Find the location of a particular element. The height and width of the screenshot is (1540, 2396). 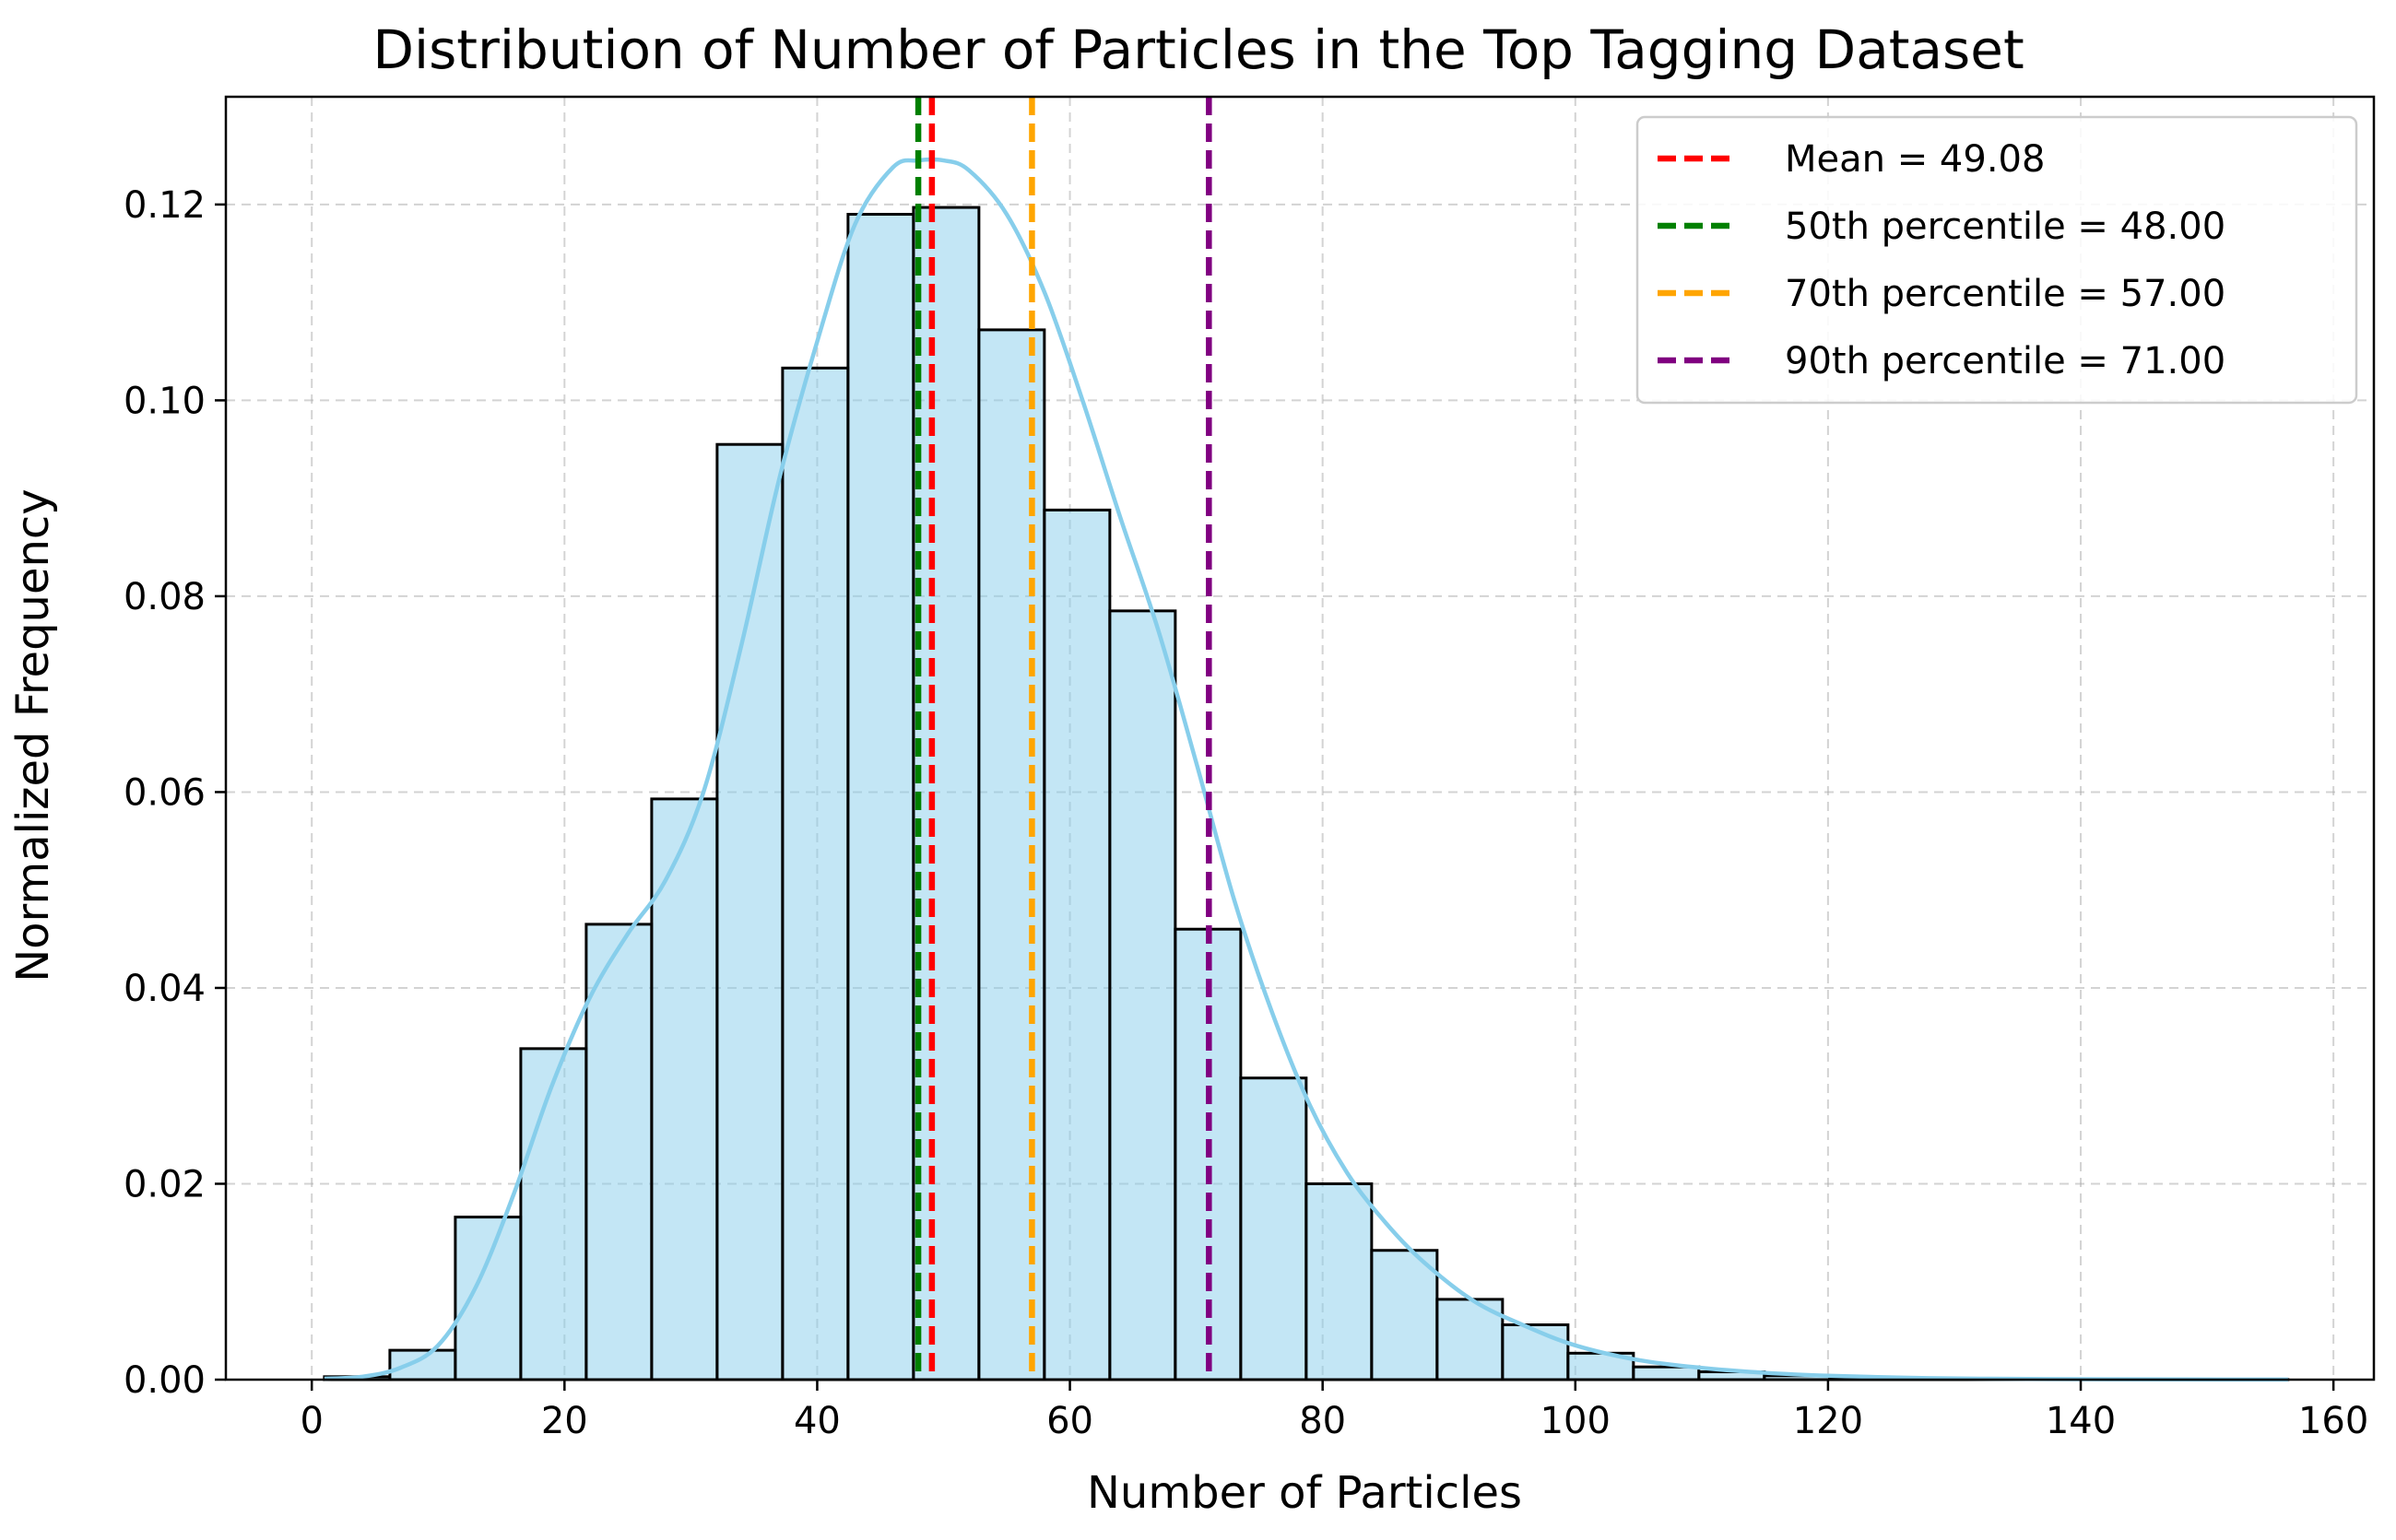

x-tick-label: 40 is located at coordinates (817, 1421).